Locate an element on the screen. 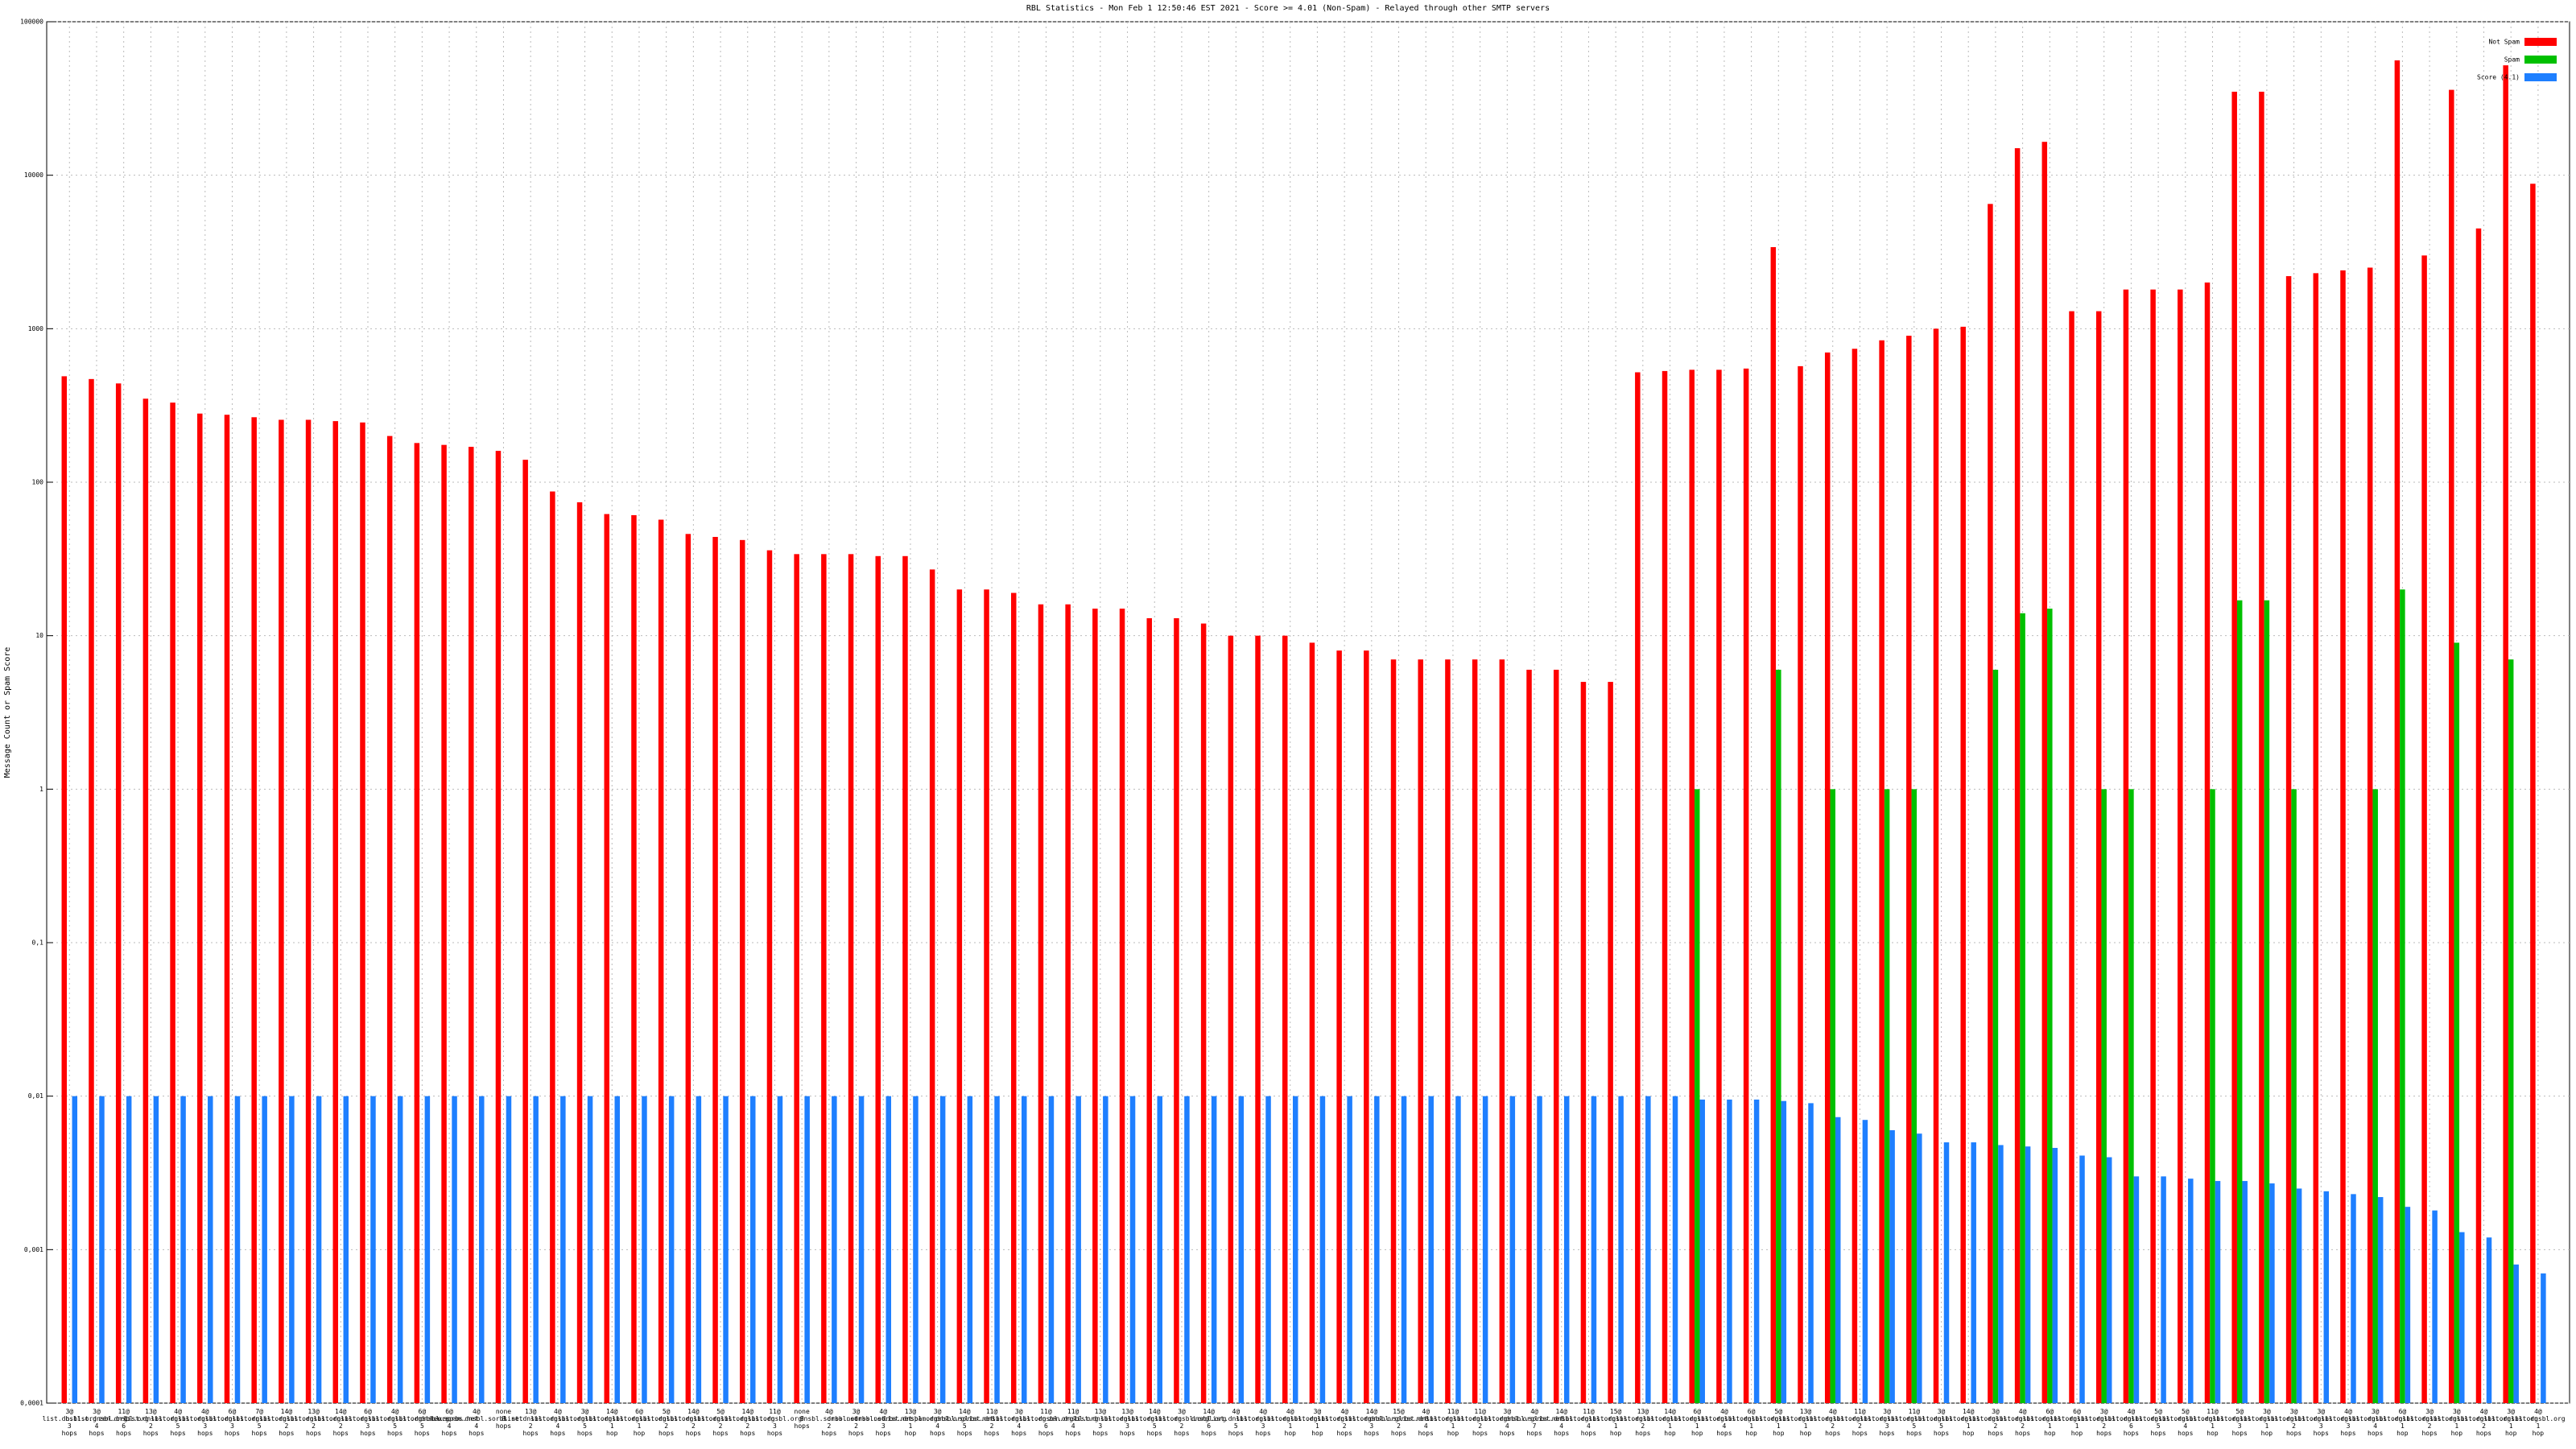 The height and width of the screenshot is (1449, 2576). x-tick-line: 15@ is located at coordinates (1399, 1411).